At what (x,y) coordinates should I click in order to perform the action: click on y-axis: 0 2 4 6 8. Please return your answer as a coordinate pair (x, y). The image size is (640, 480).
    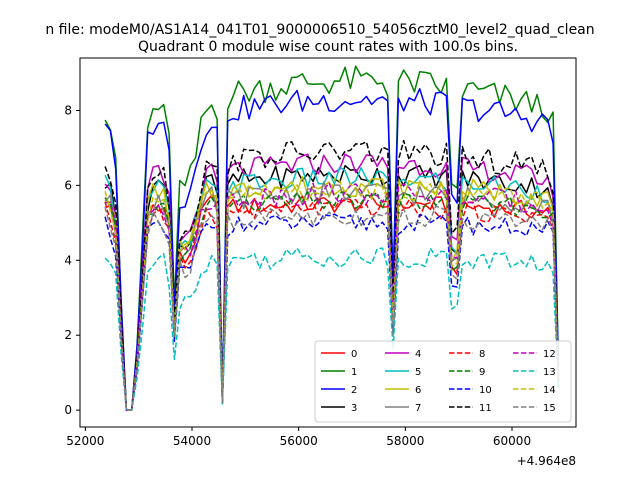
    Looking at the image, I should click on (72, 260).